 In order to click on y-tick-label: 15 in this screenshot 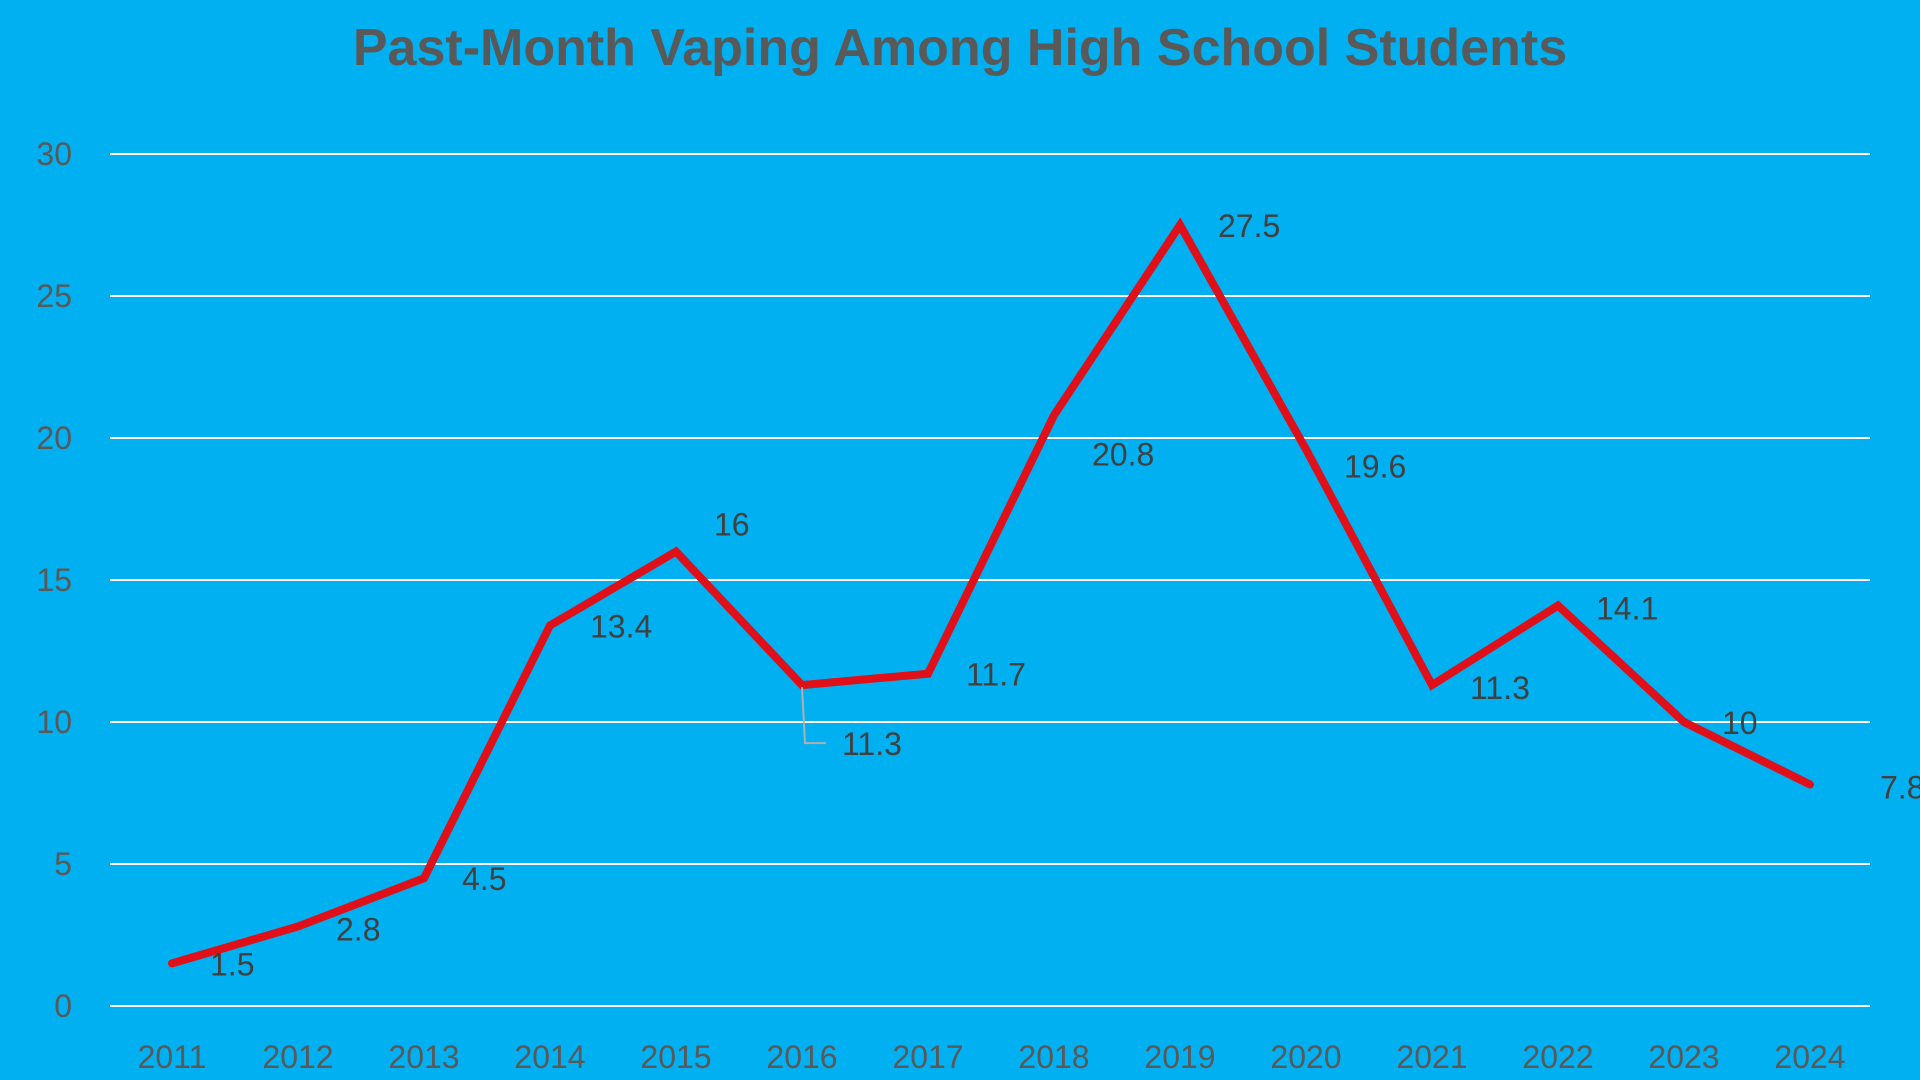, I will do `click(54, 580)`.